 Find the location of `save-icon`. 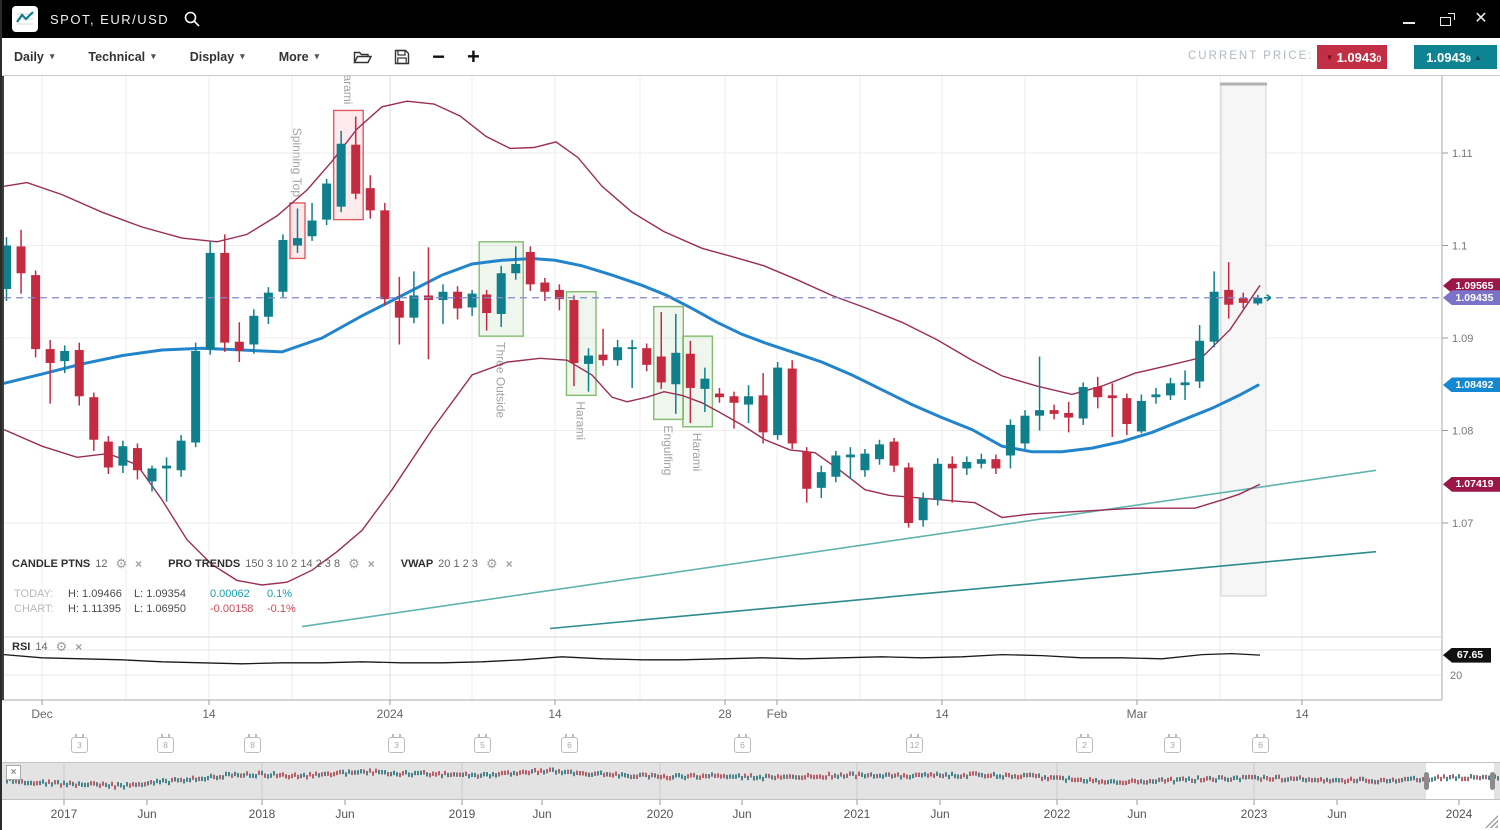

save-icon is located at coordinates (402, 57).